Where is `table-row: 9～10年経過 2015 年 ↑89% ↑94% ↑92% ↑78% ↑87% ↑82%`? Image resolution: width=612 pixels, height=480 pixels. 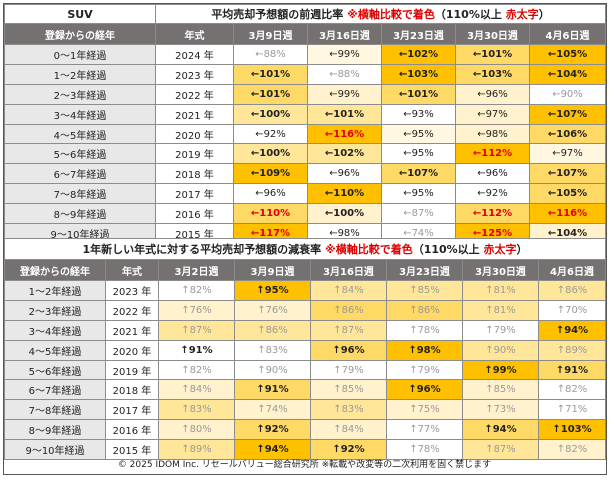
table-row: 9～10年経過 2015 年 ↑89% ↑94% ↑92% ↑78% ↑87% ↑82% is located at coordinates (305, 450).